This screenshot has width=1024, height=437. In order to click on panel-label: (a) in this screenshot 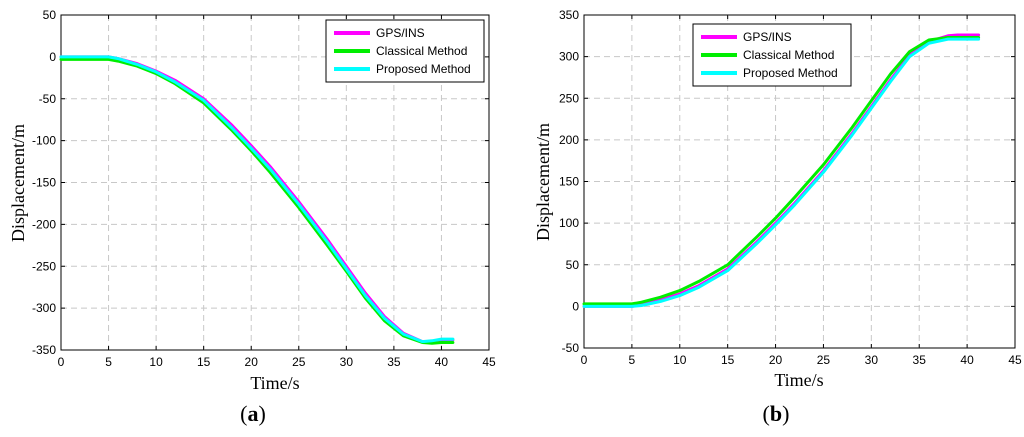, I will do `click(253, 413)`.